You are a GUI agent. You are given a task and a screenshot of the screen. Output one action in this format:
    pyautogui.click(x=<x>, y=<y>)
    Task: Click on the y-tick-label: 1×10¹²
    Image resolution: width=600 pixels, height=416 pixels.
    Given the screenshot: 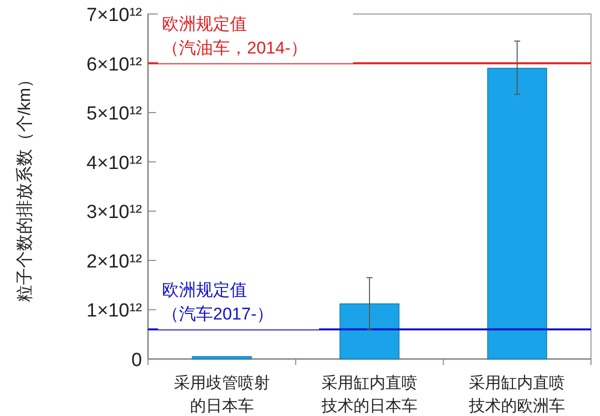 What is the action you would take?
    pyautogui.click(x=114, y=311)
    